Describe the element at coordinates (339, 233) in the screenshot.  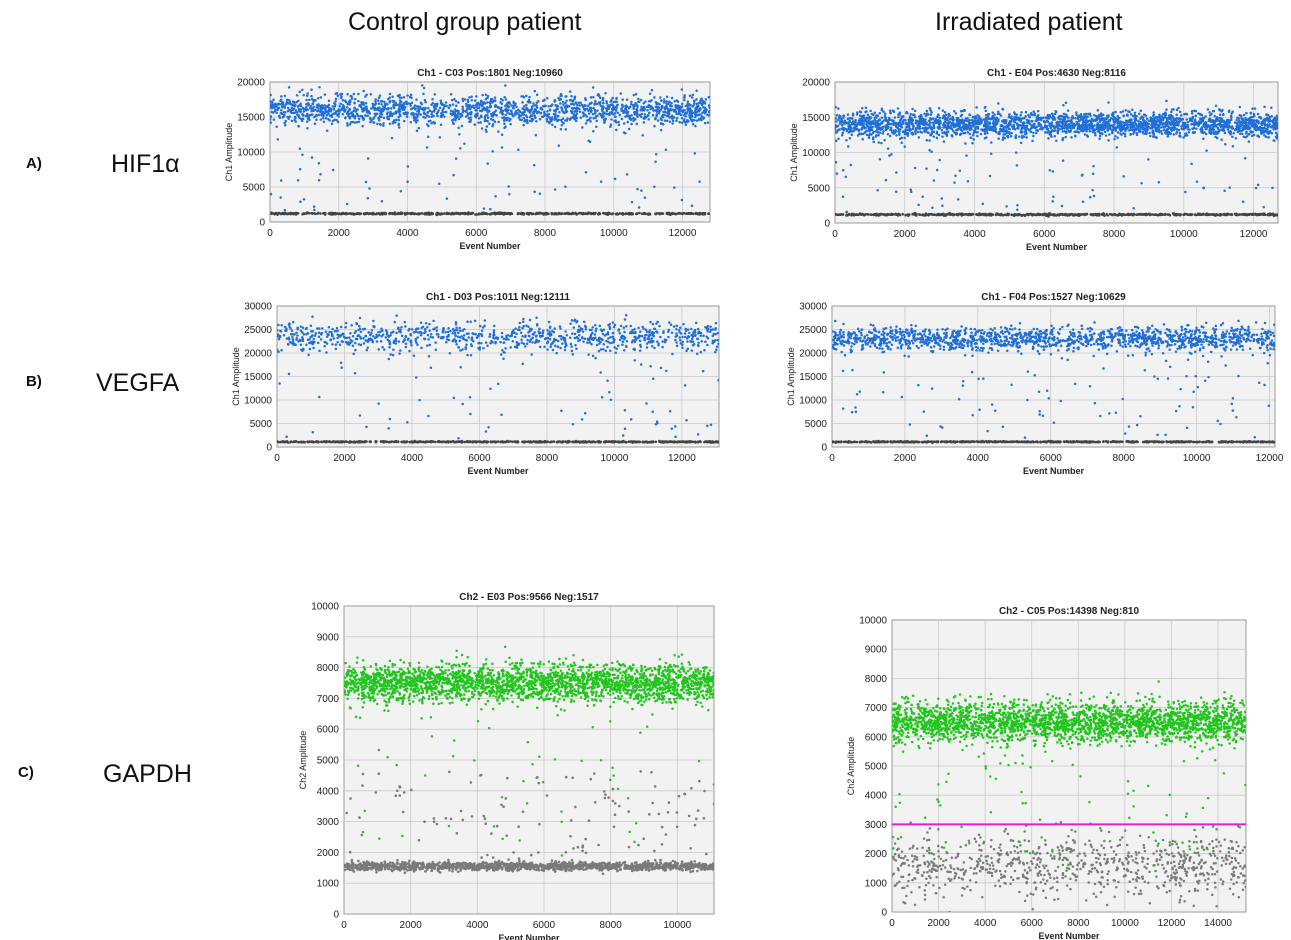
I see `x-tick-label: 2000` at that location.